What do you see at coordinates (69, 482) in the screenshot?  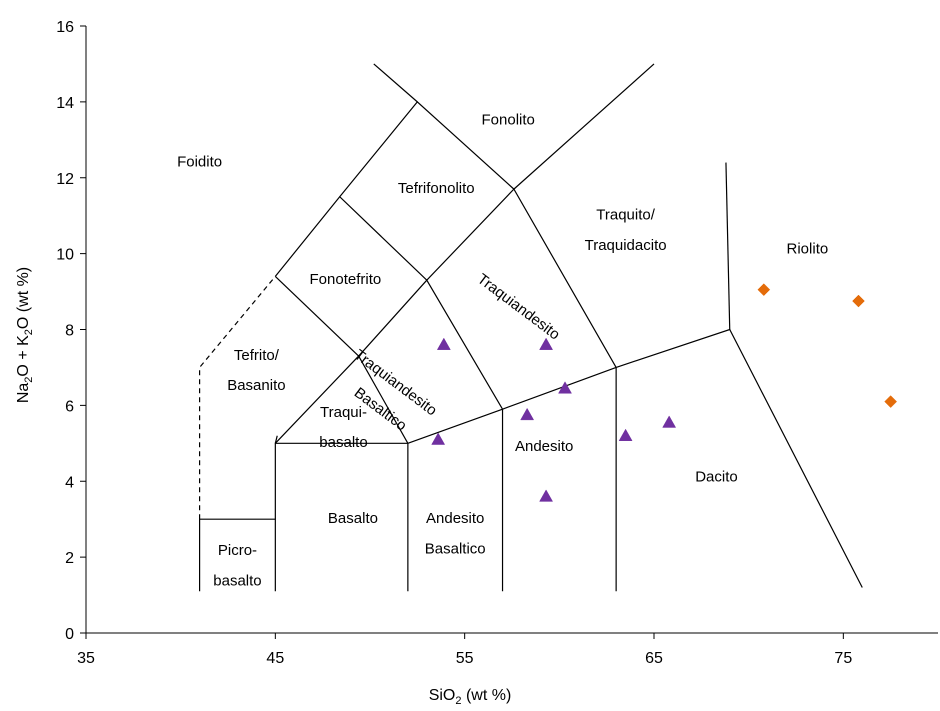 I see `y-tick-label: 4` at bounding box center [69, 482].